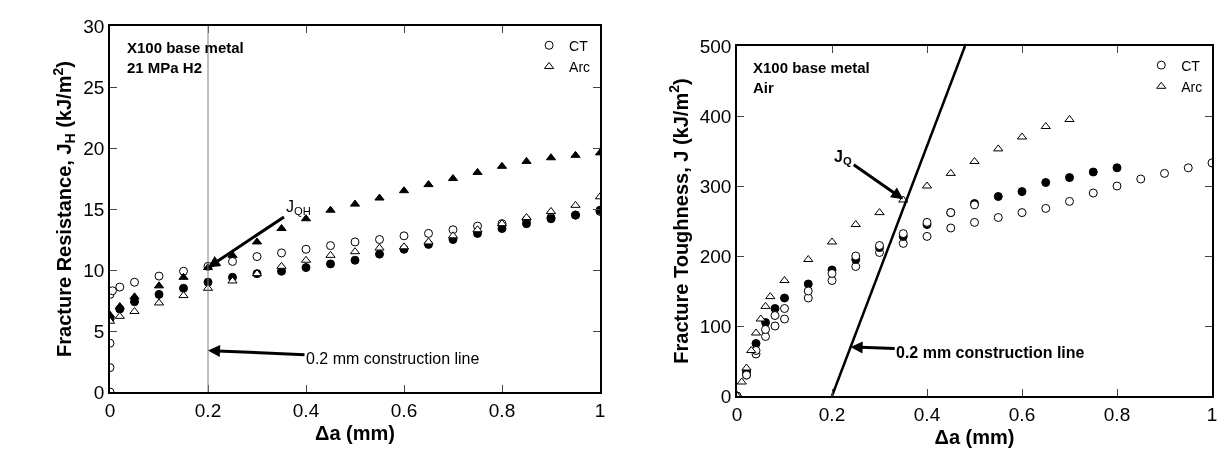  Describe the element at coordinates (843, 158) in the screenshot. I see `annotation: J$_{Q}$` at that location.